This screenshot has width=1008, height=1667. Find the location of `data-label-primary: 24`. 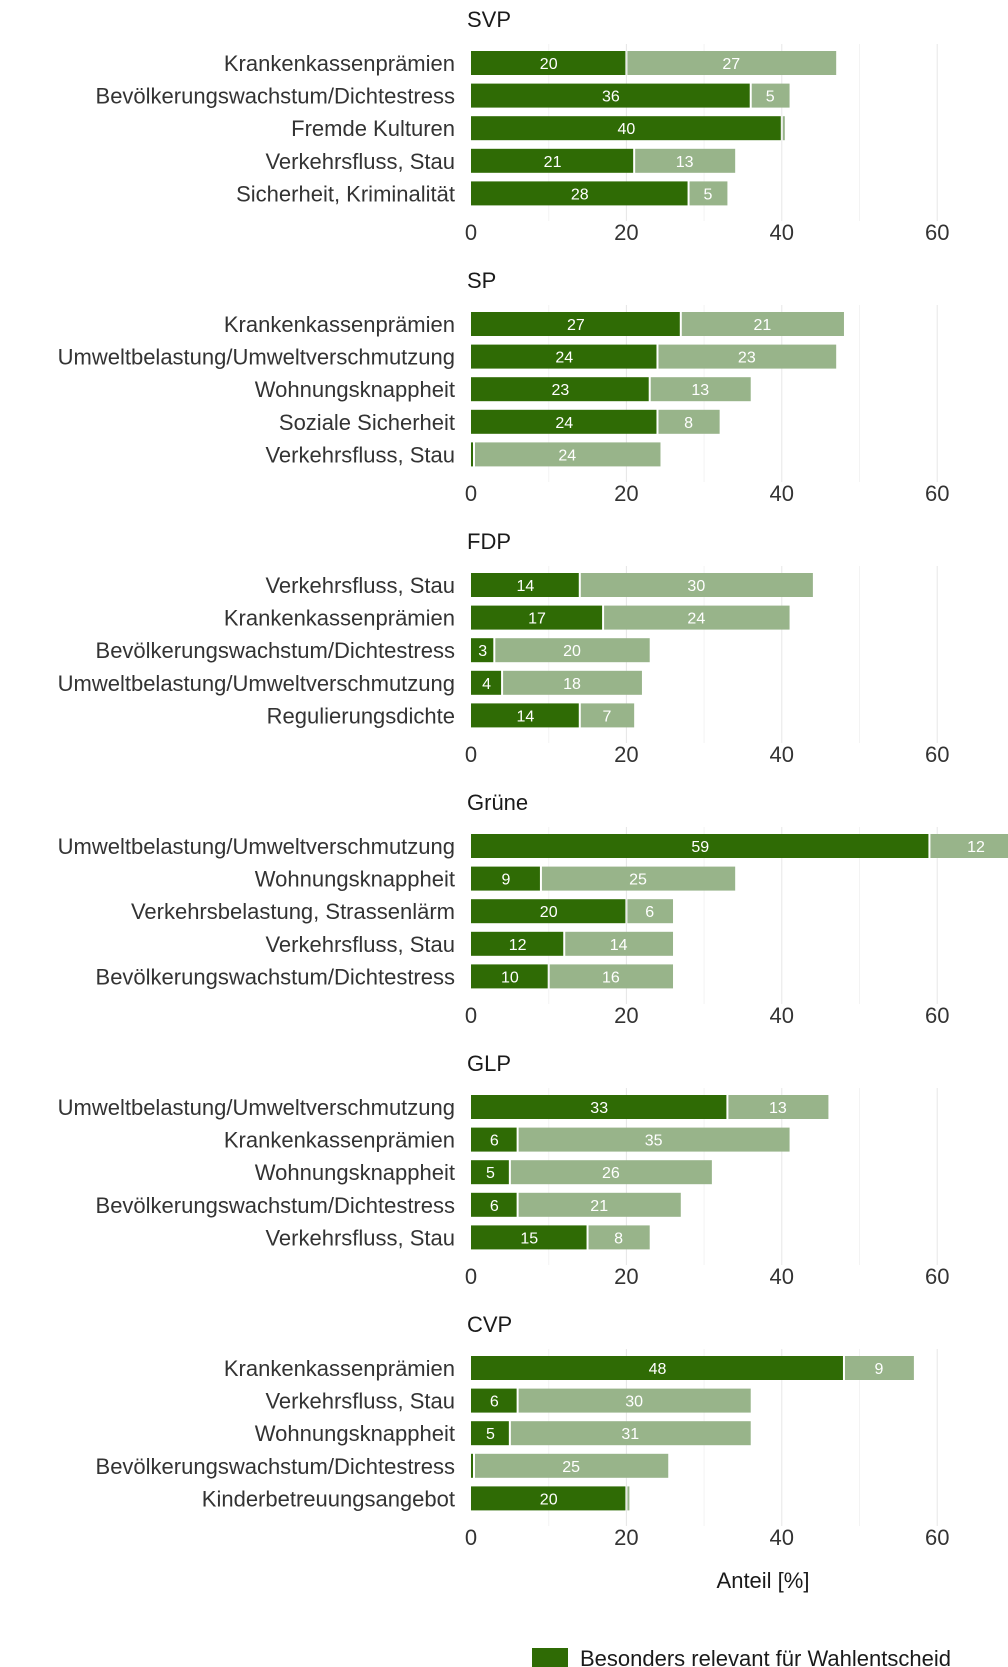

data-label-primary: 24 is located at coordinates (564, 423).